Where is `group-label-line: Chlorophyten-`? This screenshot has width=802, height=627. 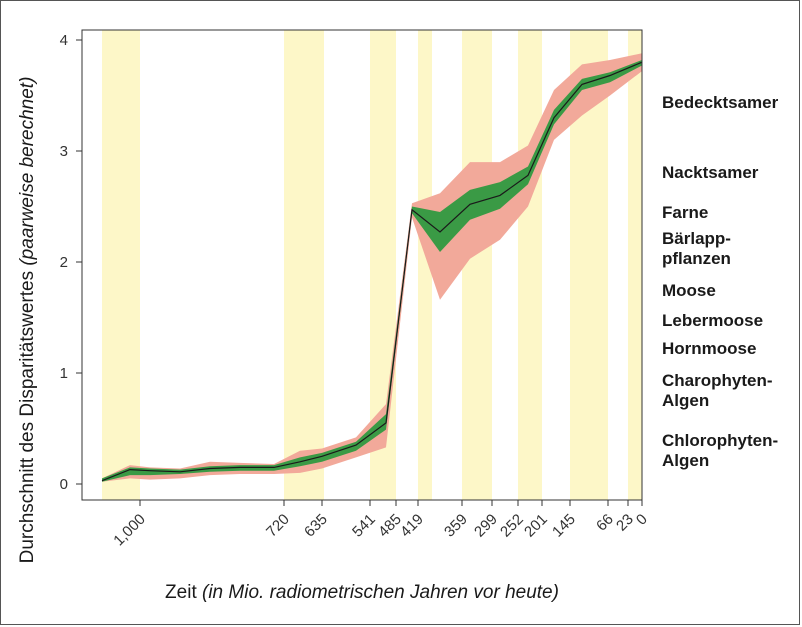
group-label-line: Chlorophyten- is located at coordinates (720, 440).